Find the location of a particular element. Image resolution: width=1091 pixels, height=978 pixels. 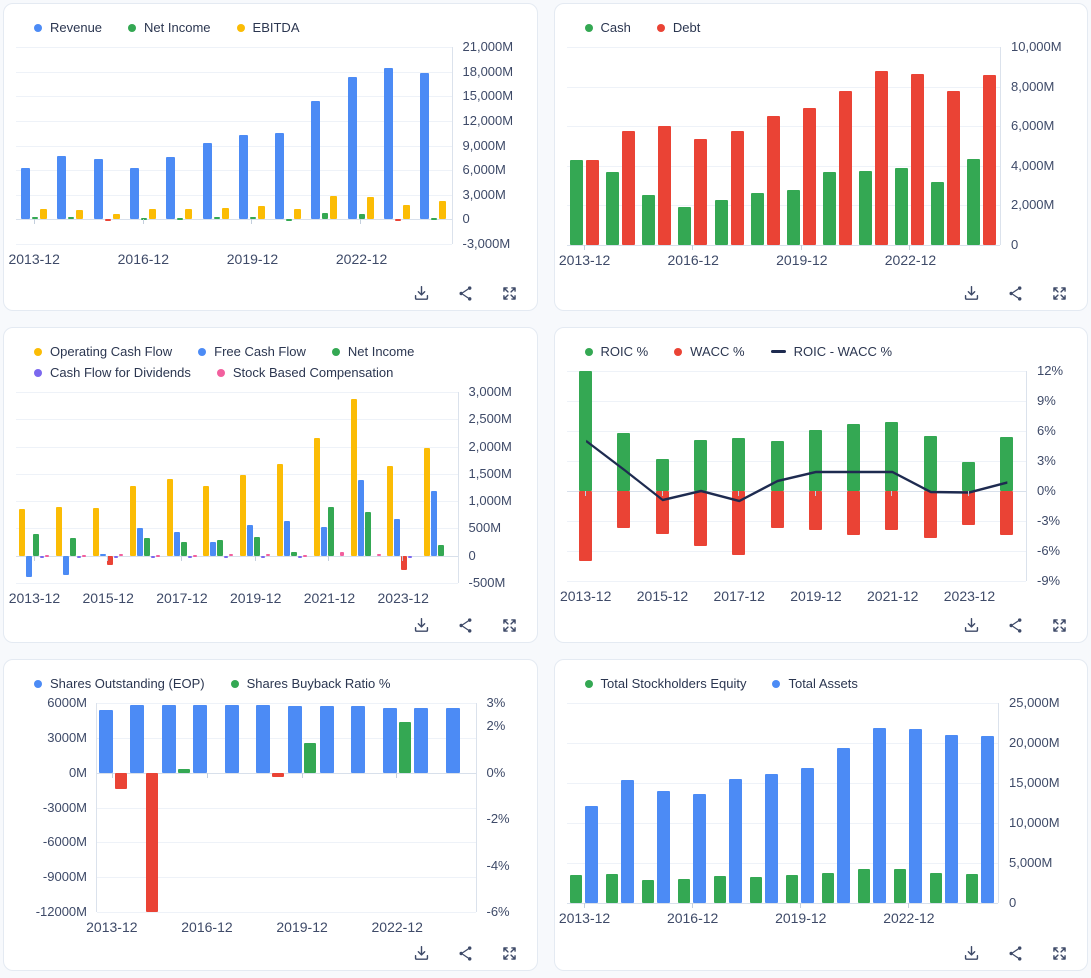

x-tick-label: 2017-12 is located at coordinates (739, 596).